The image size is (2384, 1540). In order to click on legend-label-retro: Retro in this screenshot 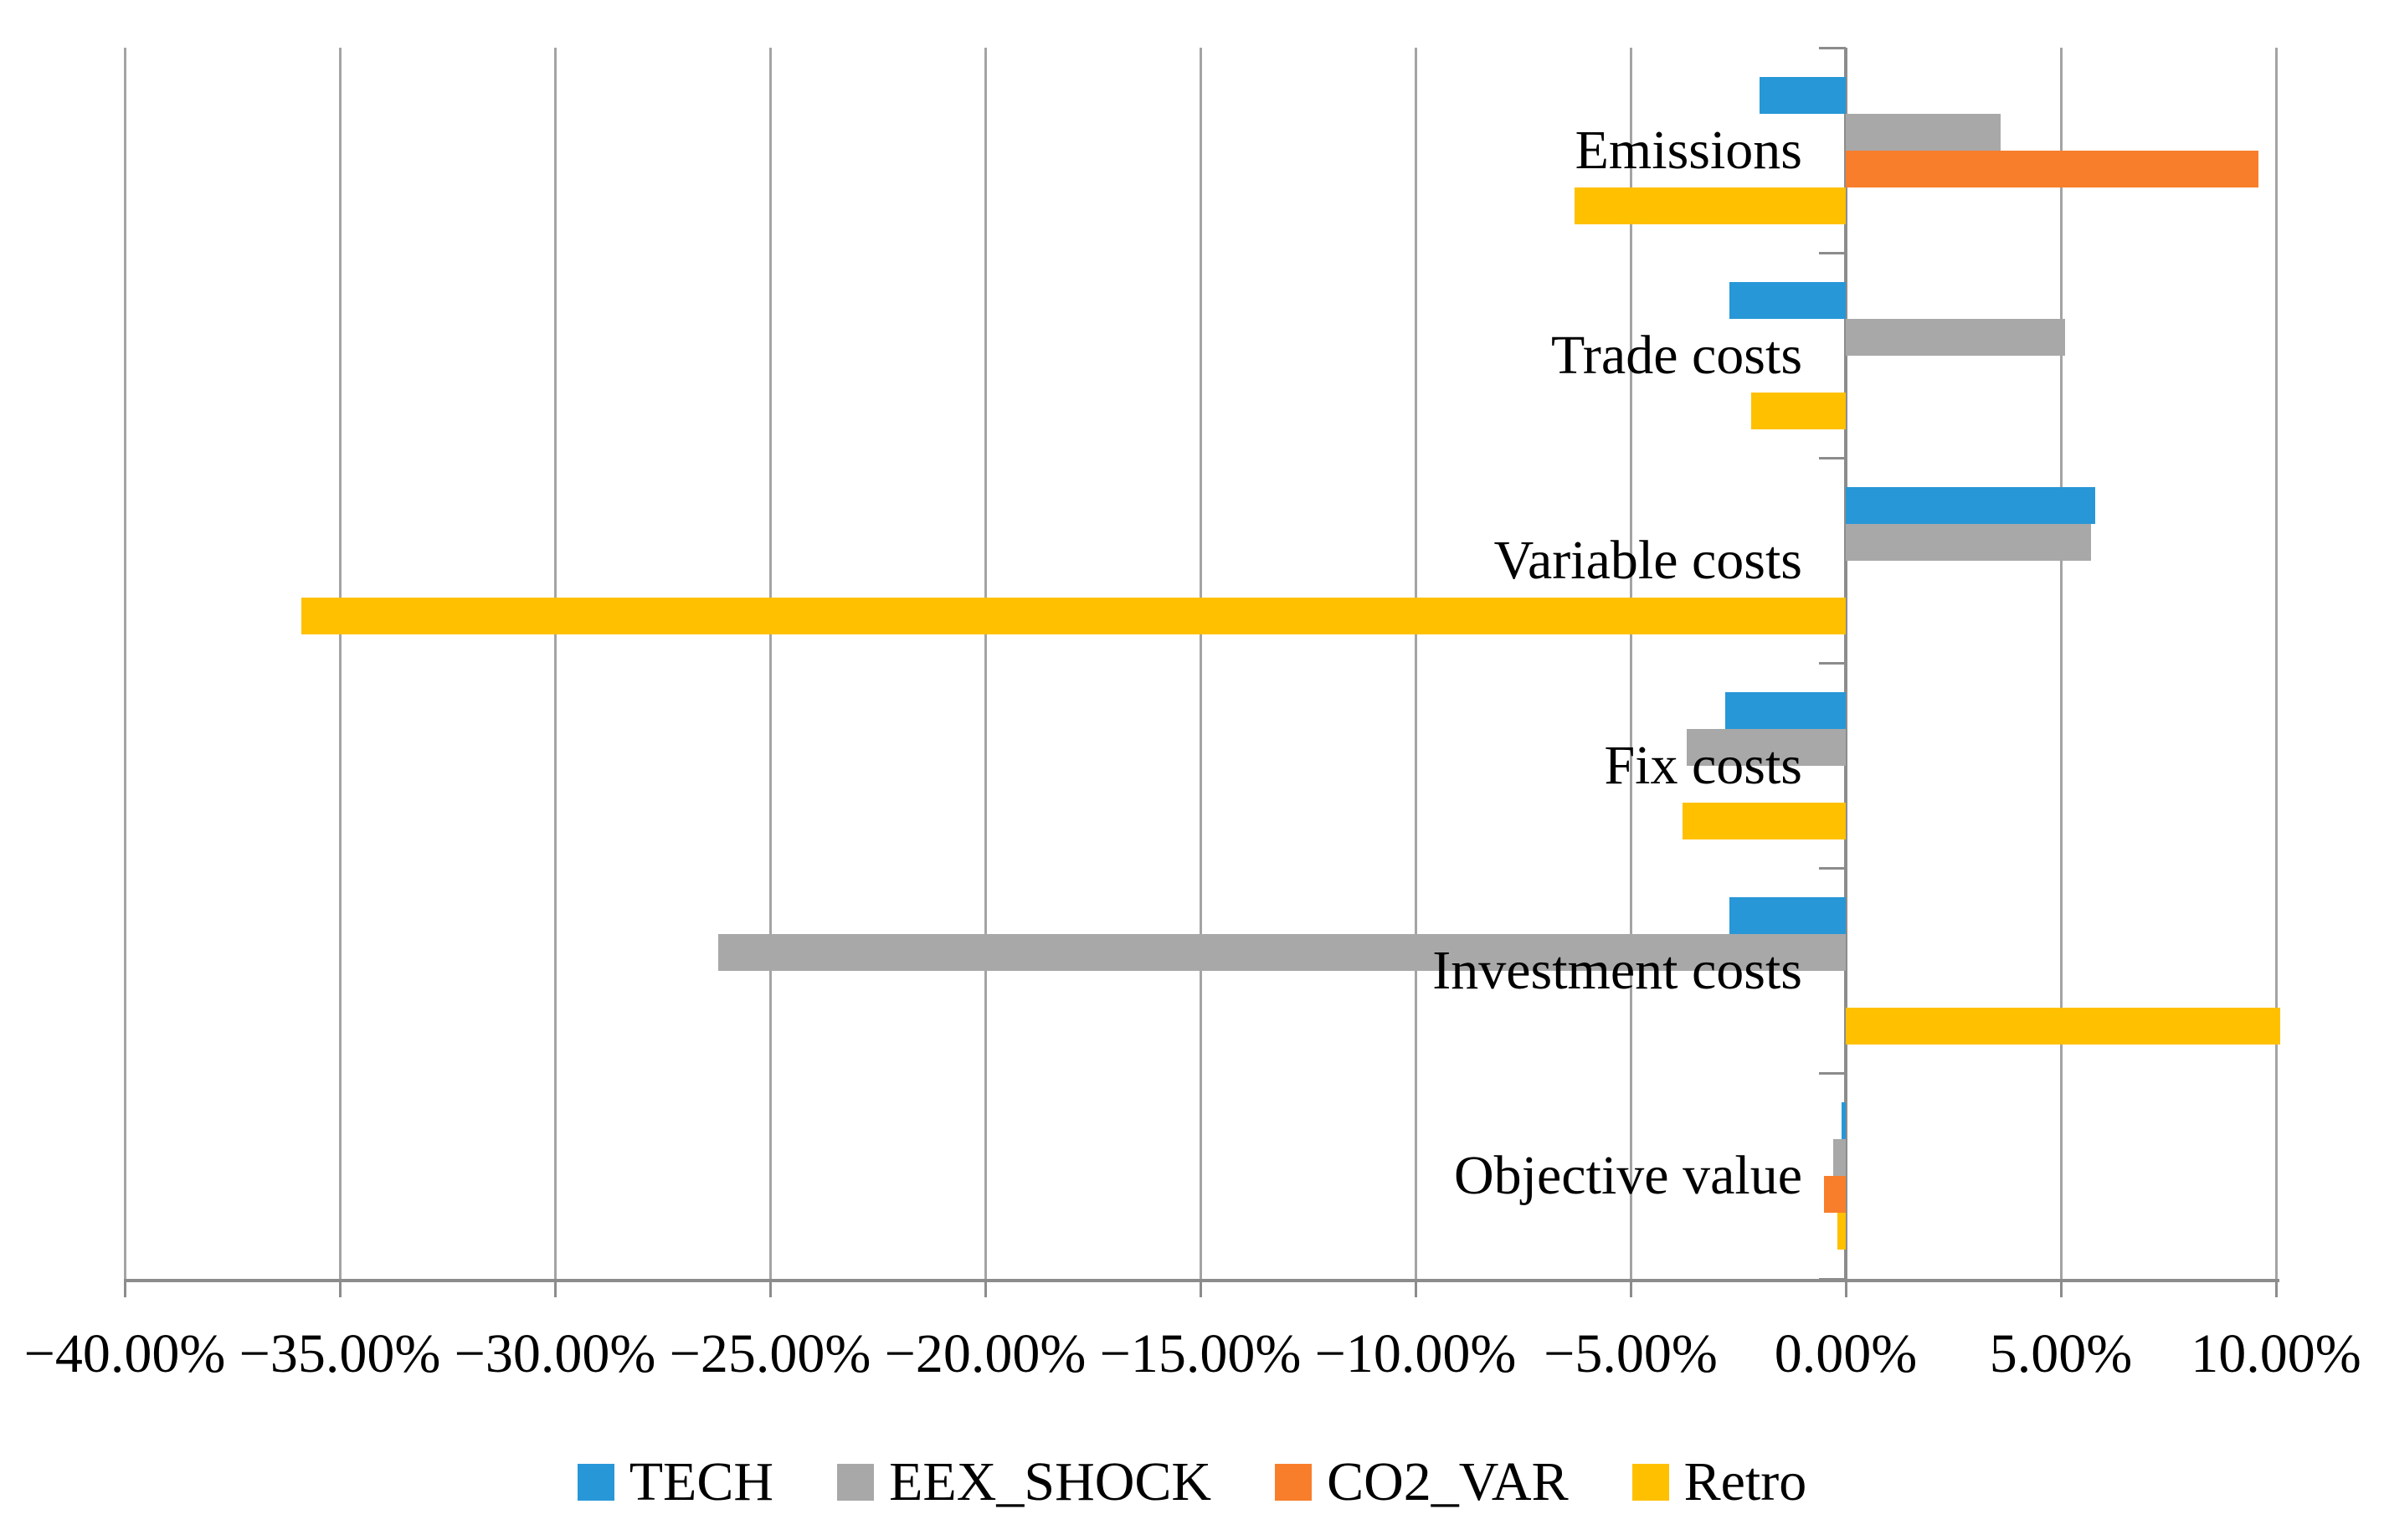, I will do `click(1745, 1481)`.